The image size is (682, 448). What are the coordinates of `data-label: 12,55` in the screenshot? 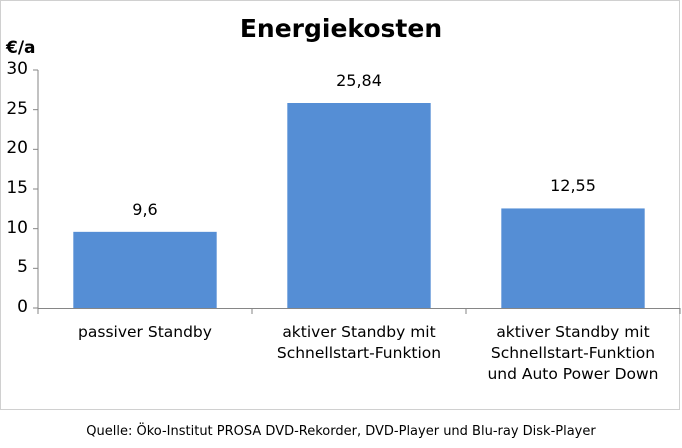 It's located at (573, 186).